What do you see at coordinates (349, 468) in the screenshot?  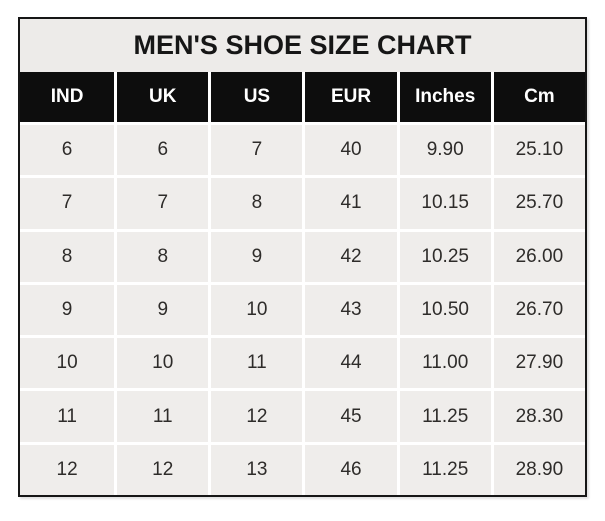 I see `table-cell: 46` at bounding box center [349, 468].